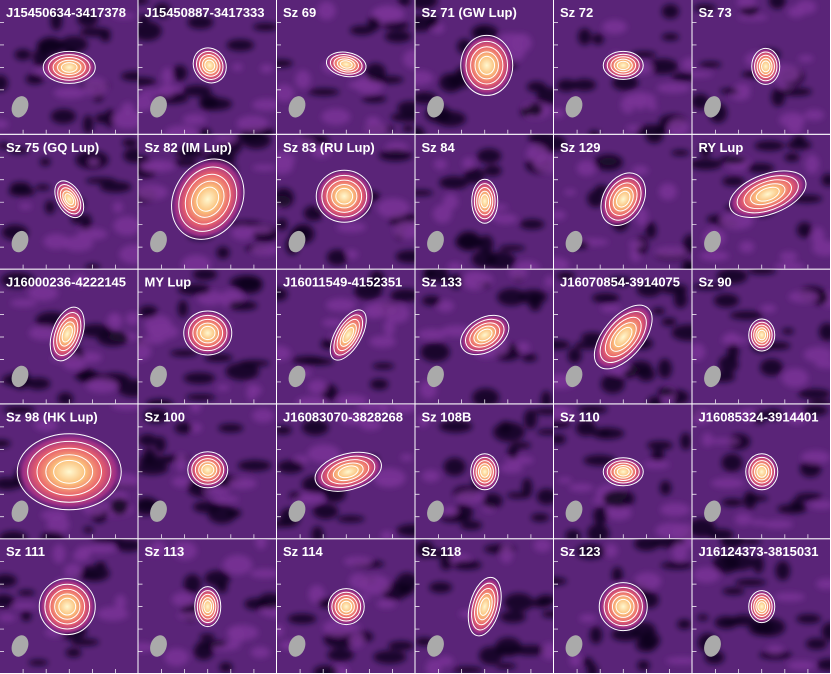 This screenshot has width=831, height=674. I want to click on panel-label: Sz 113, so click(165, 551).